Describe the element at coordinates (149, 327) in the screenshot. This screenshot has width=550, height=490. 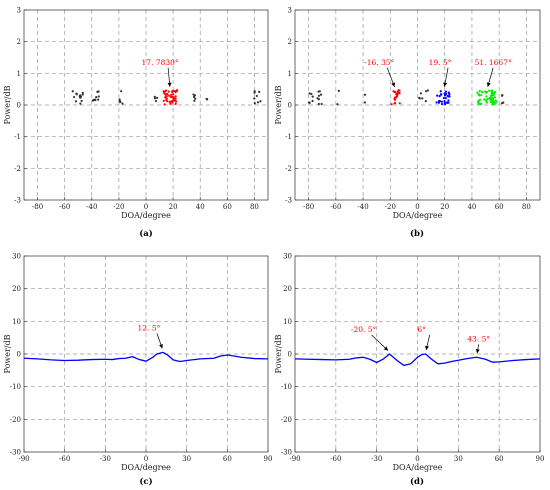
I see `annotation-label: 12. 5°` at that location.